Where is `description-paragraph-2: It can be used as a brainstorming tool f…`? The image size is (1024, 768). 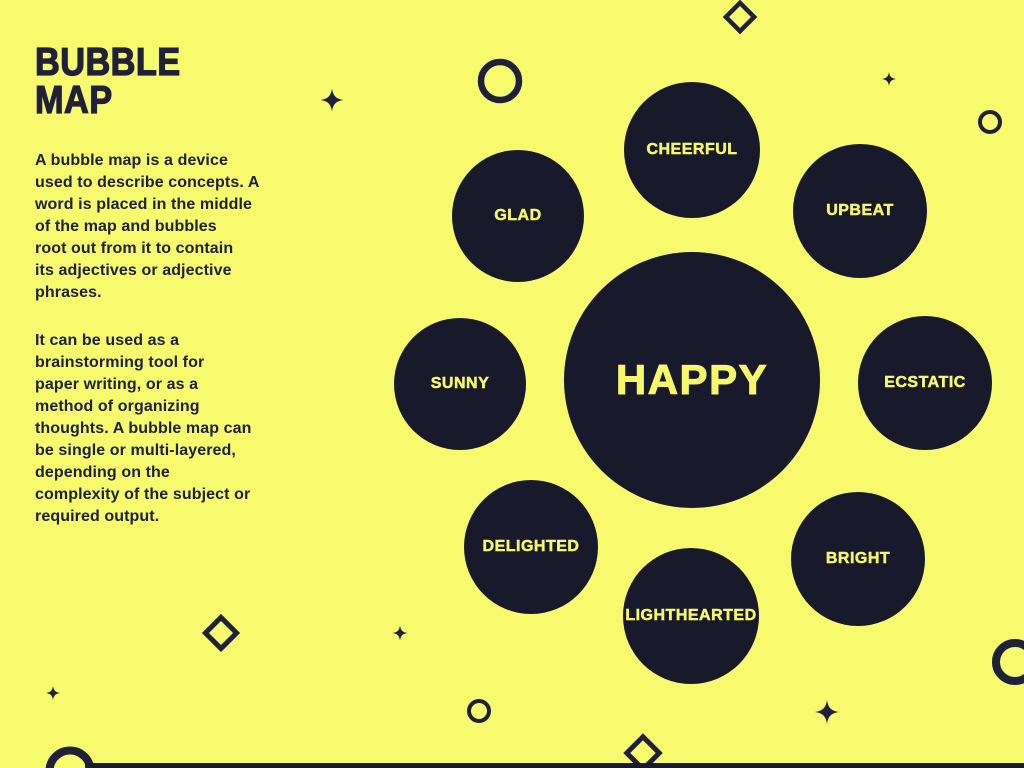 description-paragraph-2: It can be used as a brainstorming tool f… is located at coordinates (143, 428).